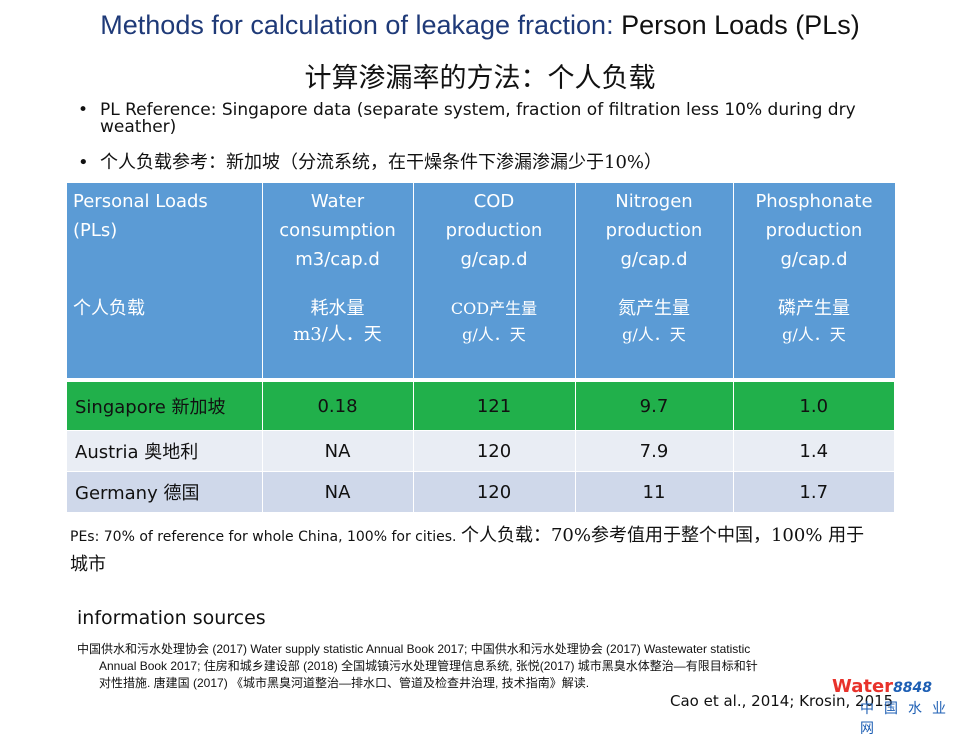 This screenshot has height=738, width=960. What do you see at coordinates (814, 281) in the screenshot?
I see `header-phosphonate: Phosphonate production g/cap.d 磷产生量 g/人．天` at bounding box center [814, 281].